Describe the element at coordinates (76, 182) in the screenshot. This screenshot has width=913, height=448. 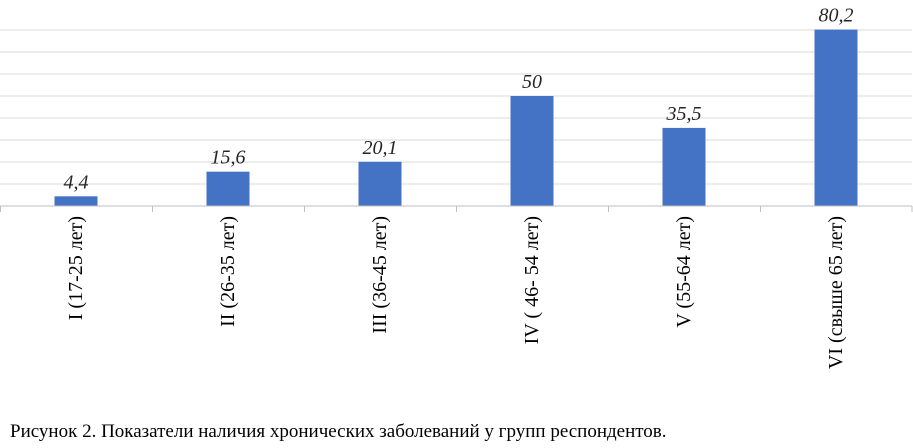
I see `data-label: 4,4` at that location.